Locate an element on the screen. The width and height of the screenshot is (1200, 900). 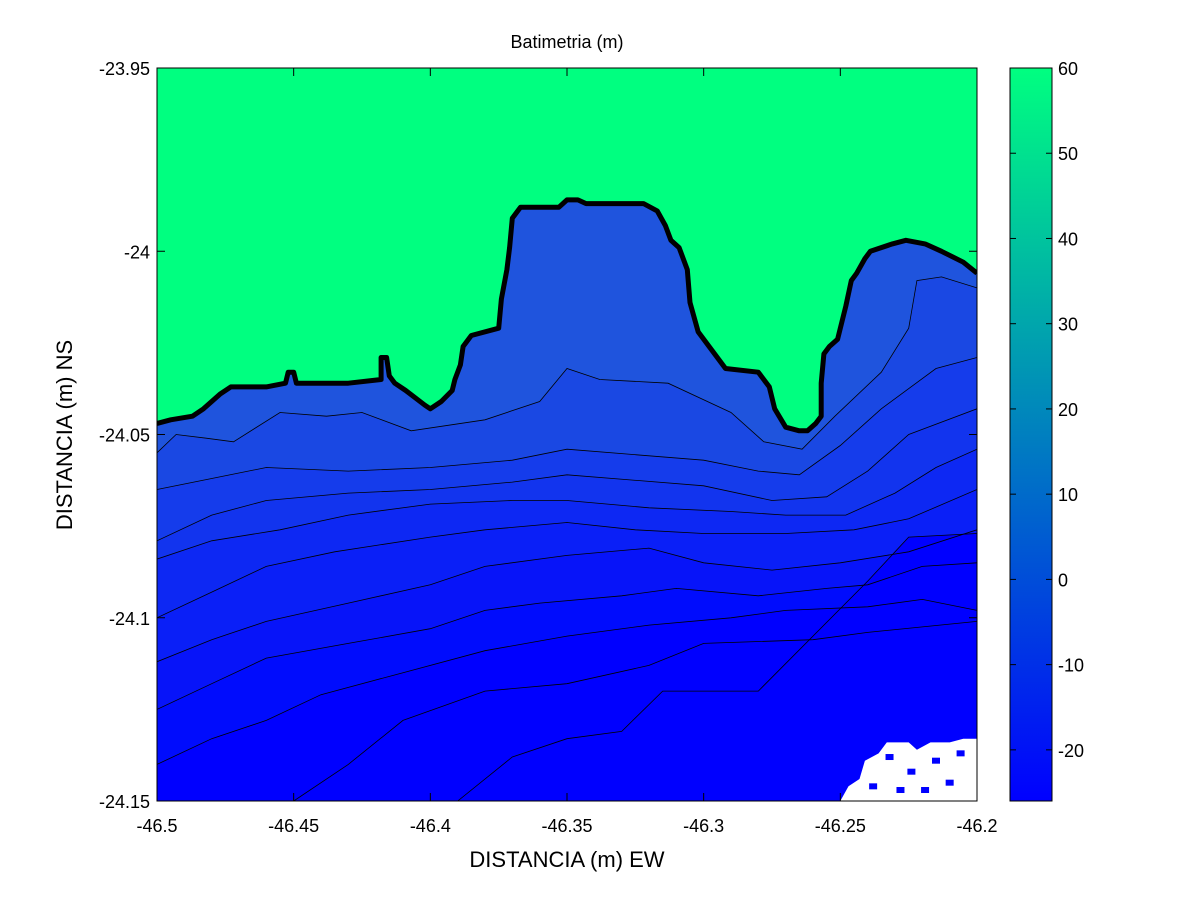
x-tick-label: -46.4 is located at coordinates (430, 826).